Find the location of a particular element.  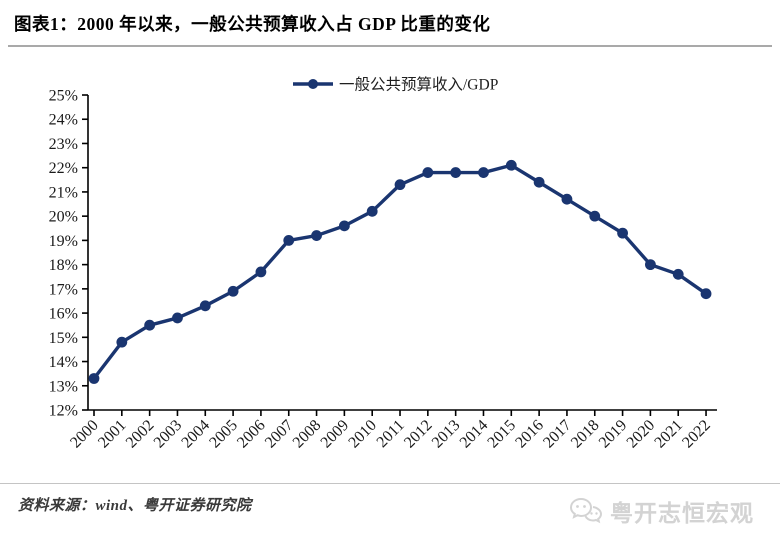

x-tick-label: 2016 is located at coordinates (529, 434).